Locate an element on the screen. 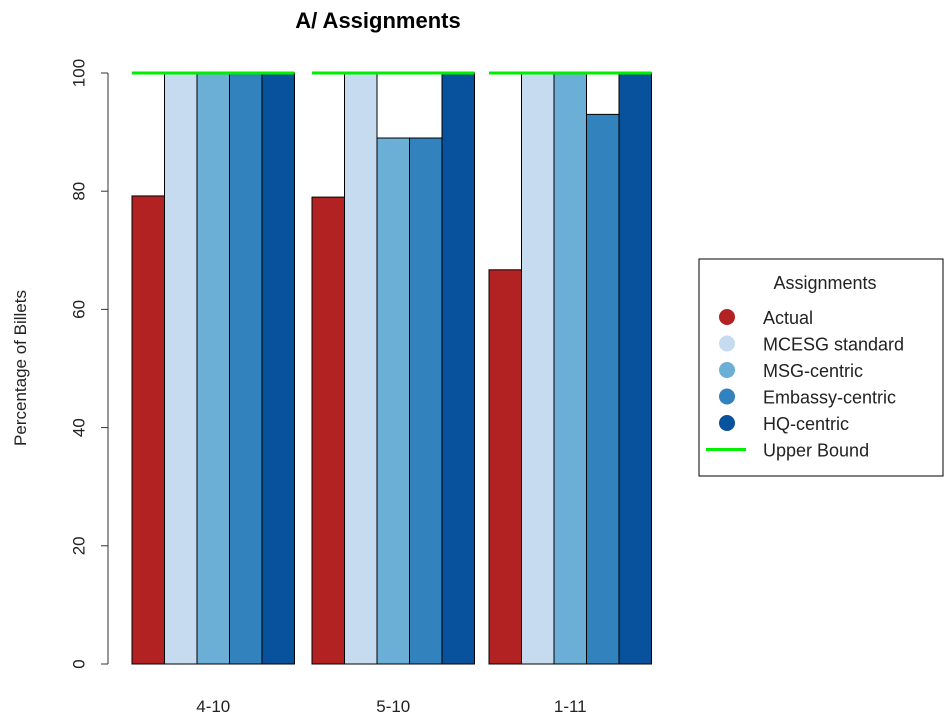 Image resolution: width=945 pixels, height=721 pixels. bar-1-11-msg-centric is located at coordinates (570, 368).